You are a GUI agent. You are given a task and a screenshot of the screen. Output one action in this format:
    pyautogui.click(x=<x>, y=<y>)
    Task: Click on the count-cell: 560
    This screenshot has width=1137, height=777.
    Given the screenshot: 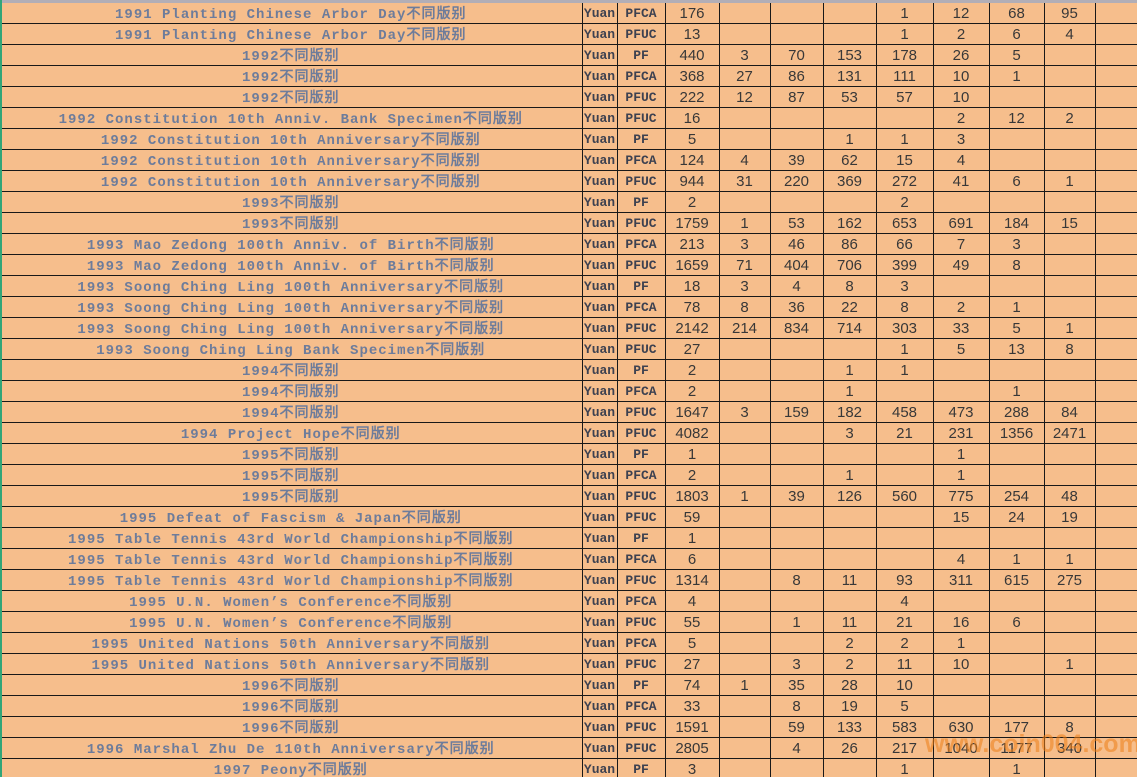 What is the action you would take?
    pyautogui.click(x=904, y=496)
    